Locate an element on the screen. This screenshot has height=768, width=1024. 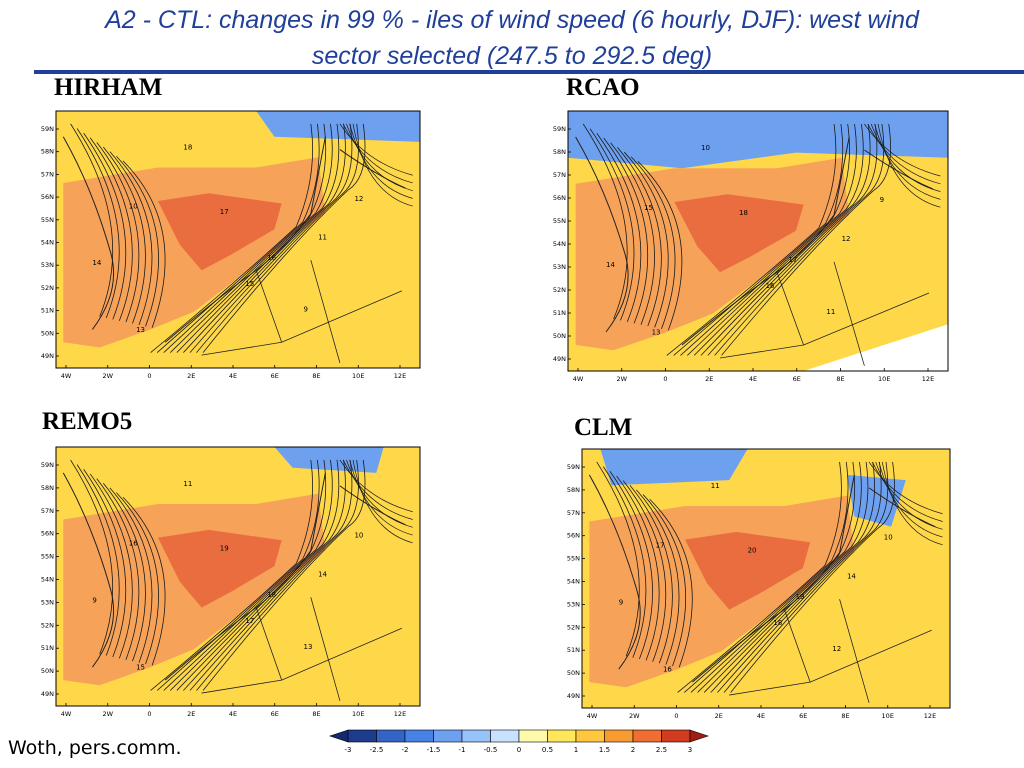
colorbar-tick-label: 0 is located at coordinates (519, 750).